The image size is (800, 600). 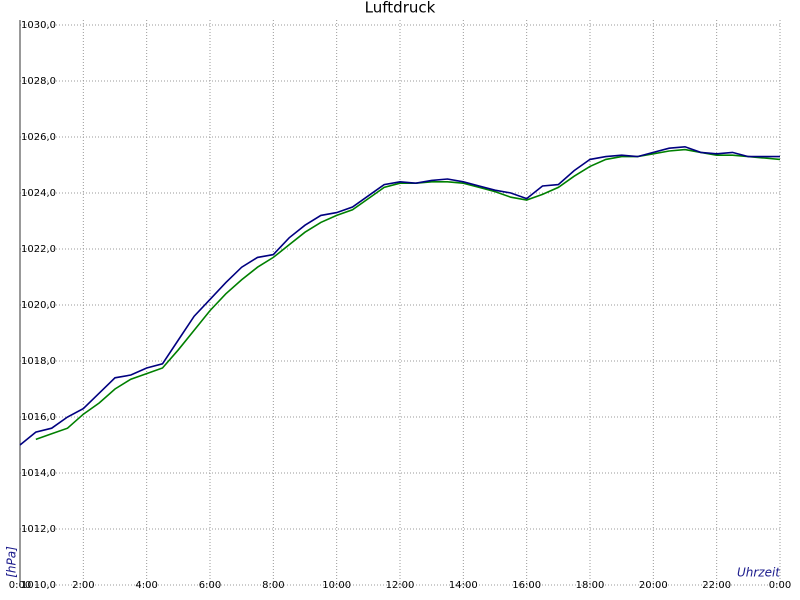 I want to click on y-tick-label: 1022,0, so click(x=38, y=249).